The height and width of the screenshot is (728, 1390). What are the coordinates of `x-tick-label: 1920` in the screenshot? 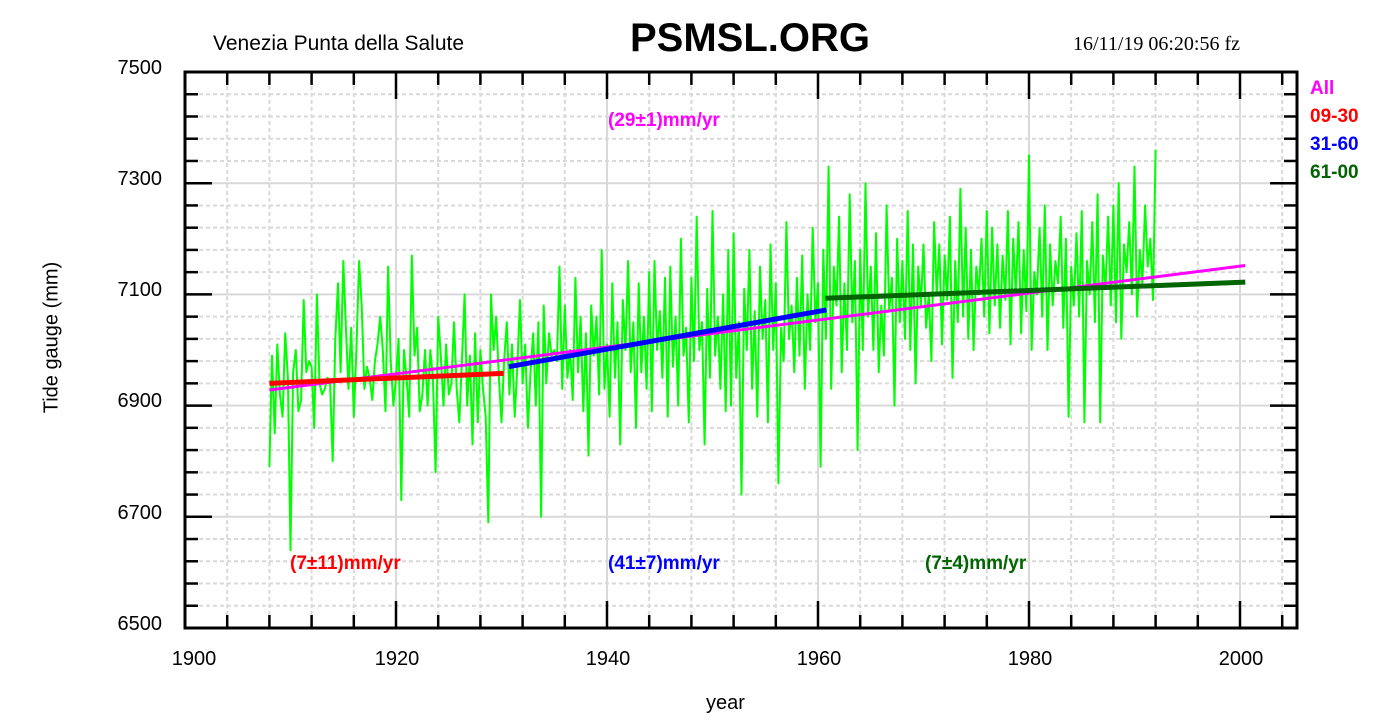 It's located at (397, 659).